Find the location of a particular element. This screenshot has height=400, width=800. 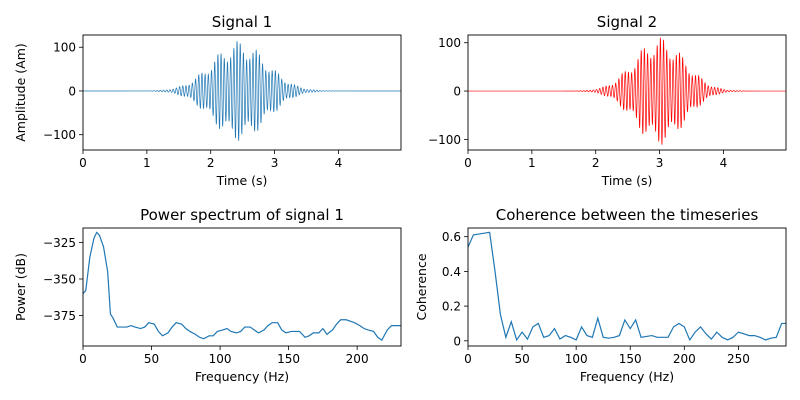

x-axis-label-signal2: Time (s) is located at coordinates (627, 180).